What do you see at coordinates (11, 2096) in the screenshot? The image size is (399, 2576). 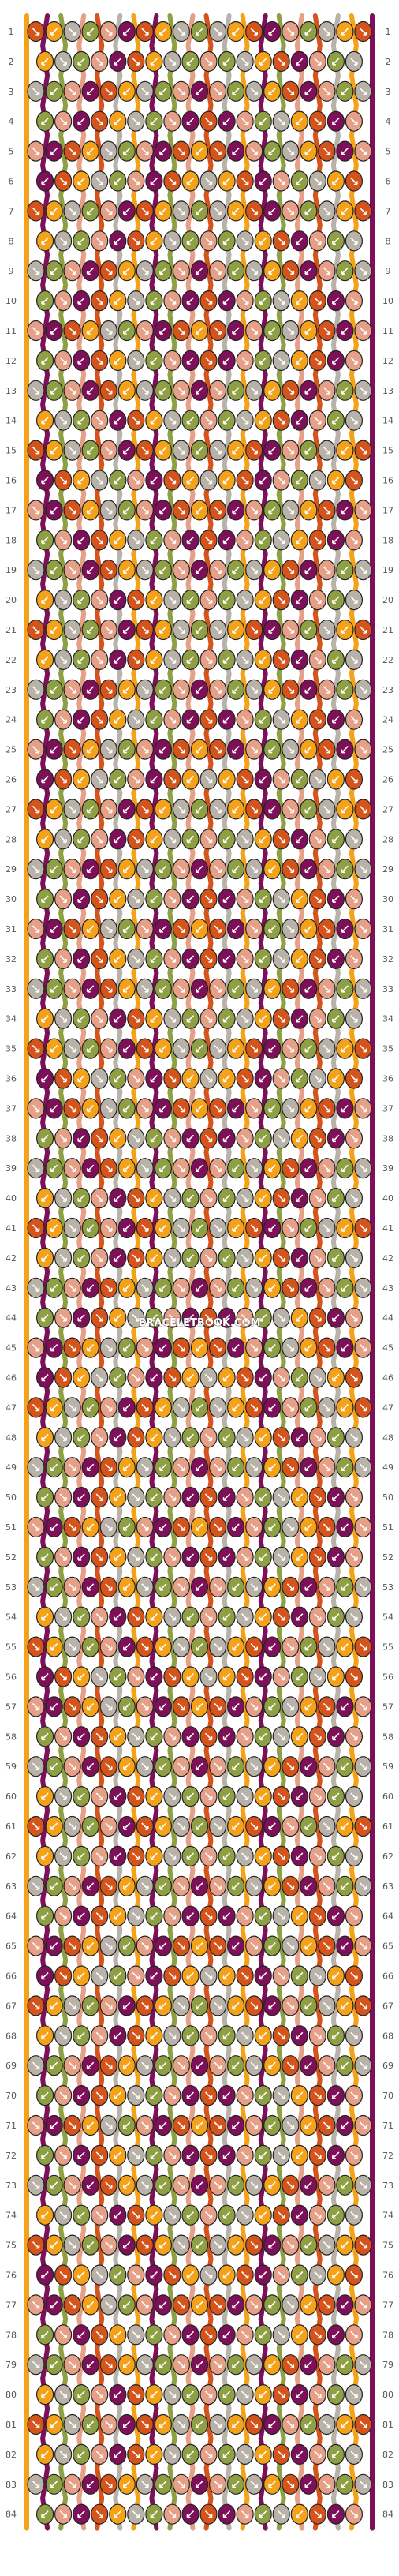 I see `row-number-left: 70` at bounding box center [11, 2096].